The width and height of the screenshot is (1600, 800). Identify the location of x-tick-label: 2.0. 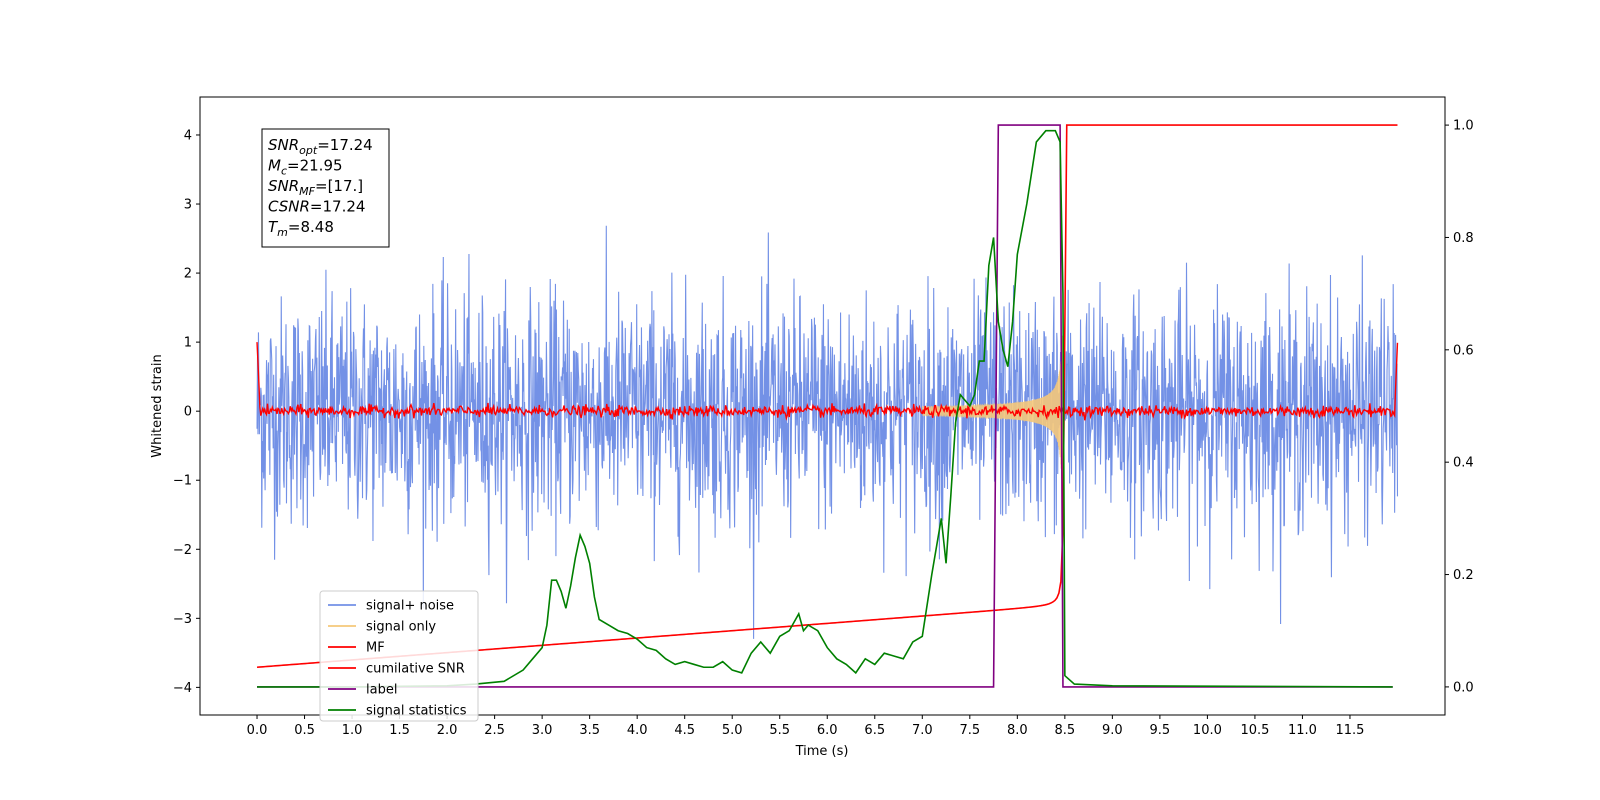
(447, 730).